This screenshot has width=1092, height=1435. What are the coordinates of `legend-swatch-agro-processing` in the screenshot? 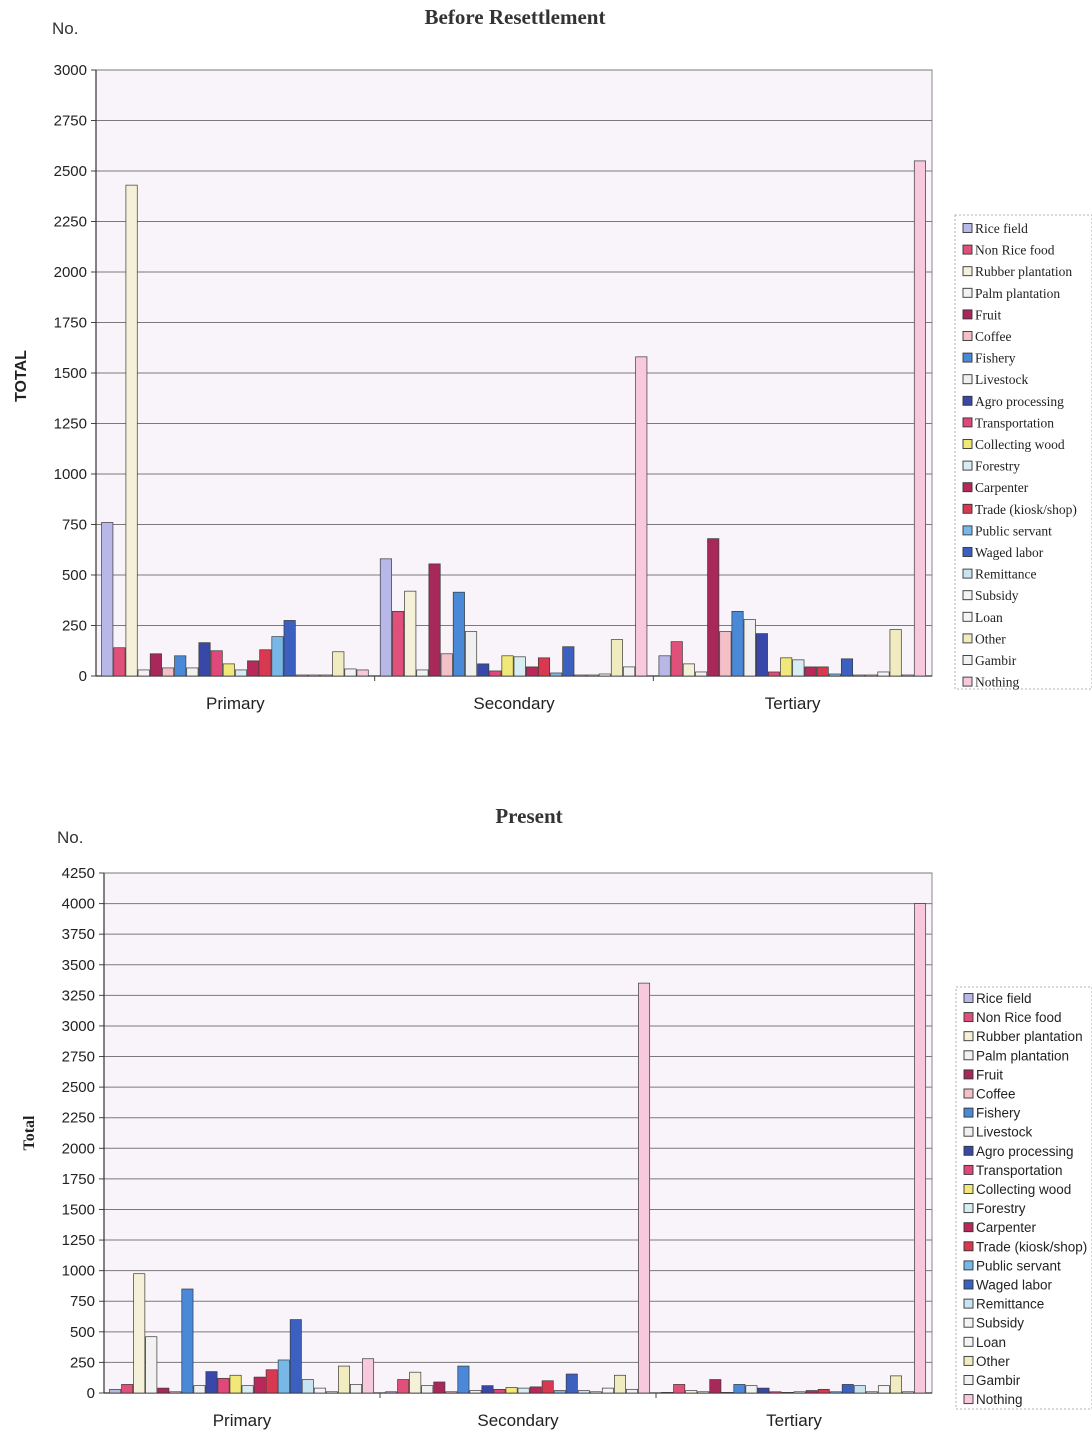 It's located at (968, 1150).